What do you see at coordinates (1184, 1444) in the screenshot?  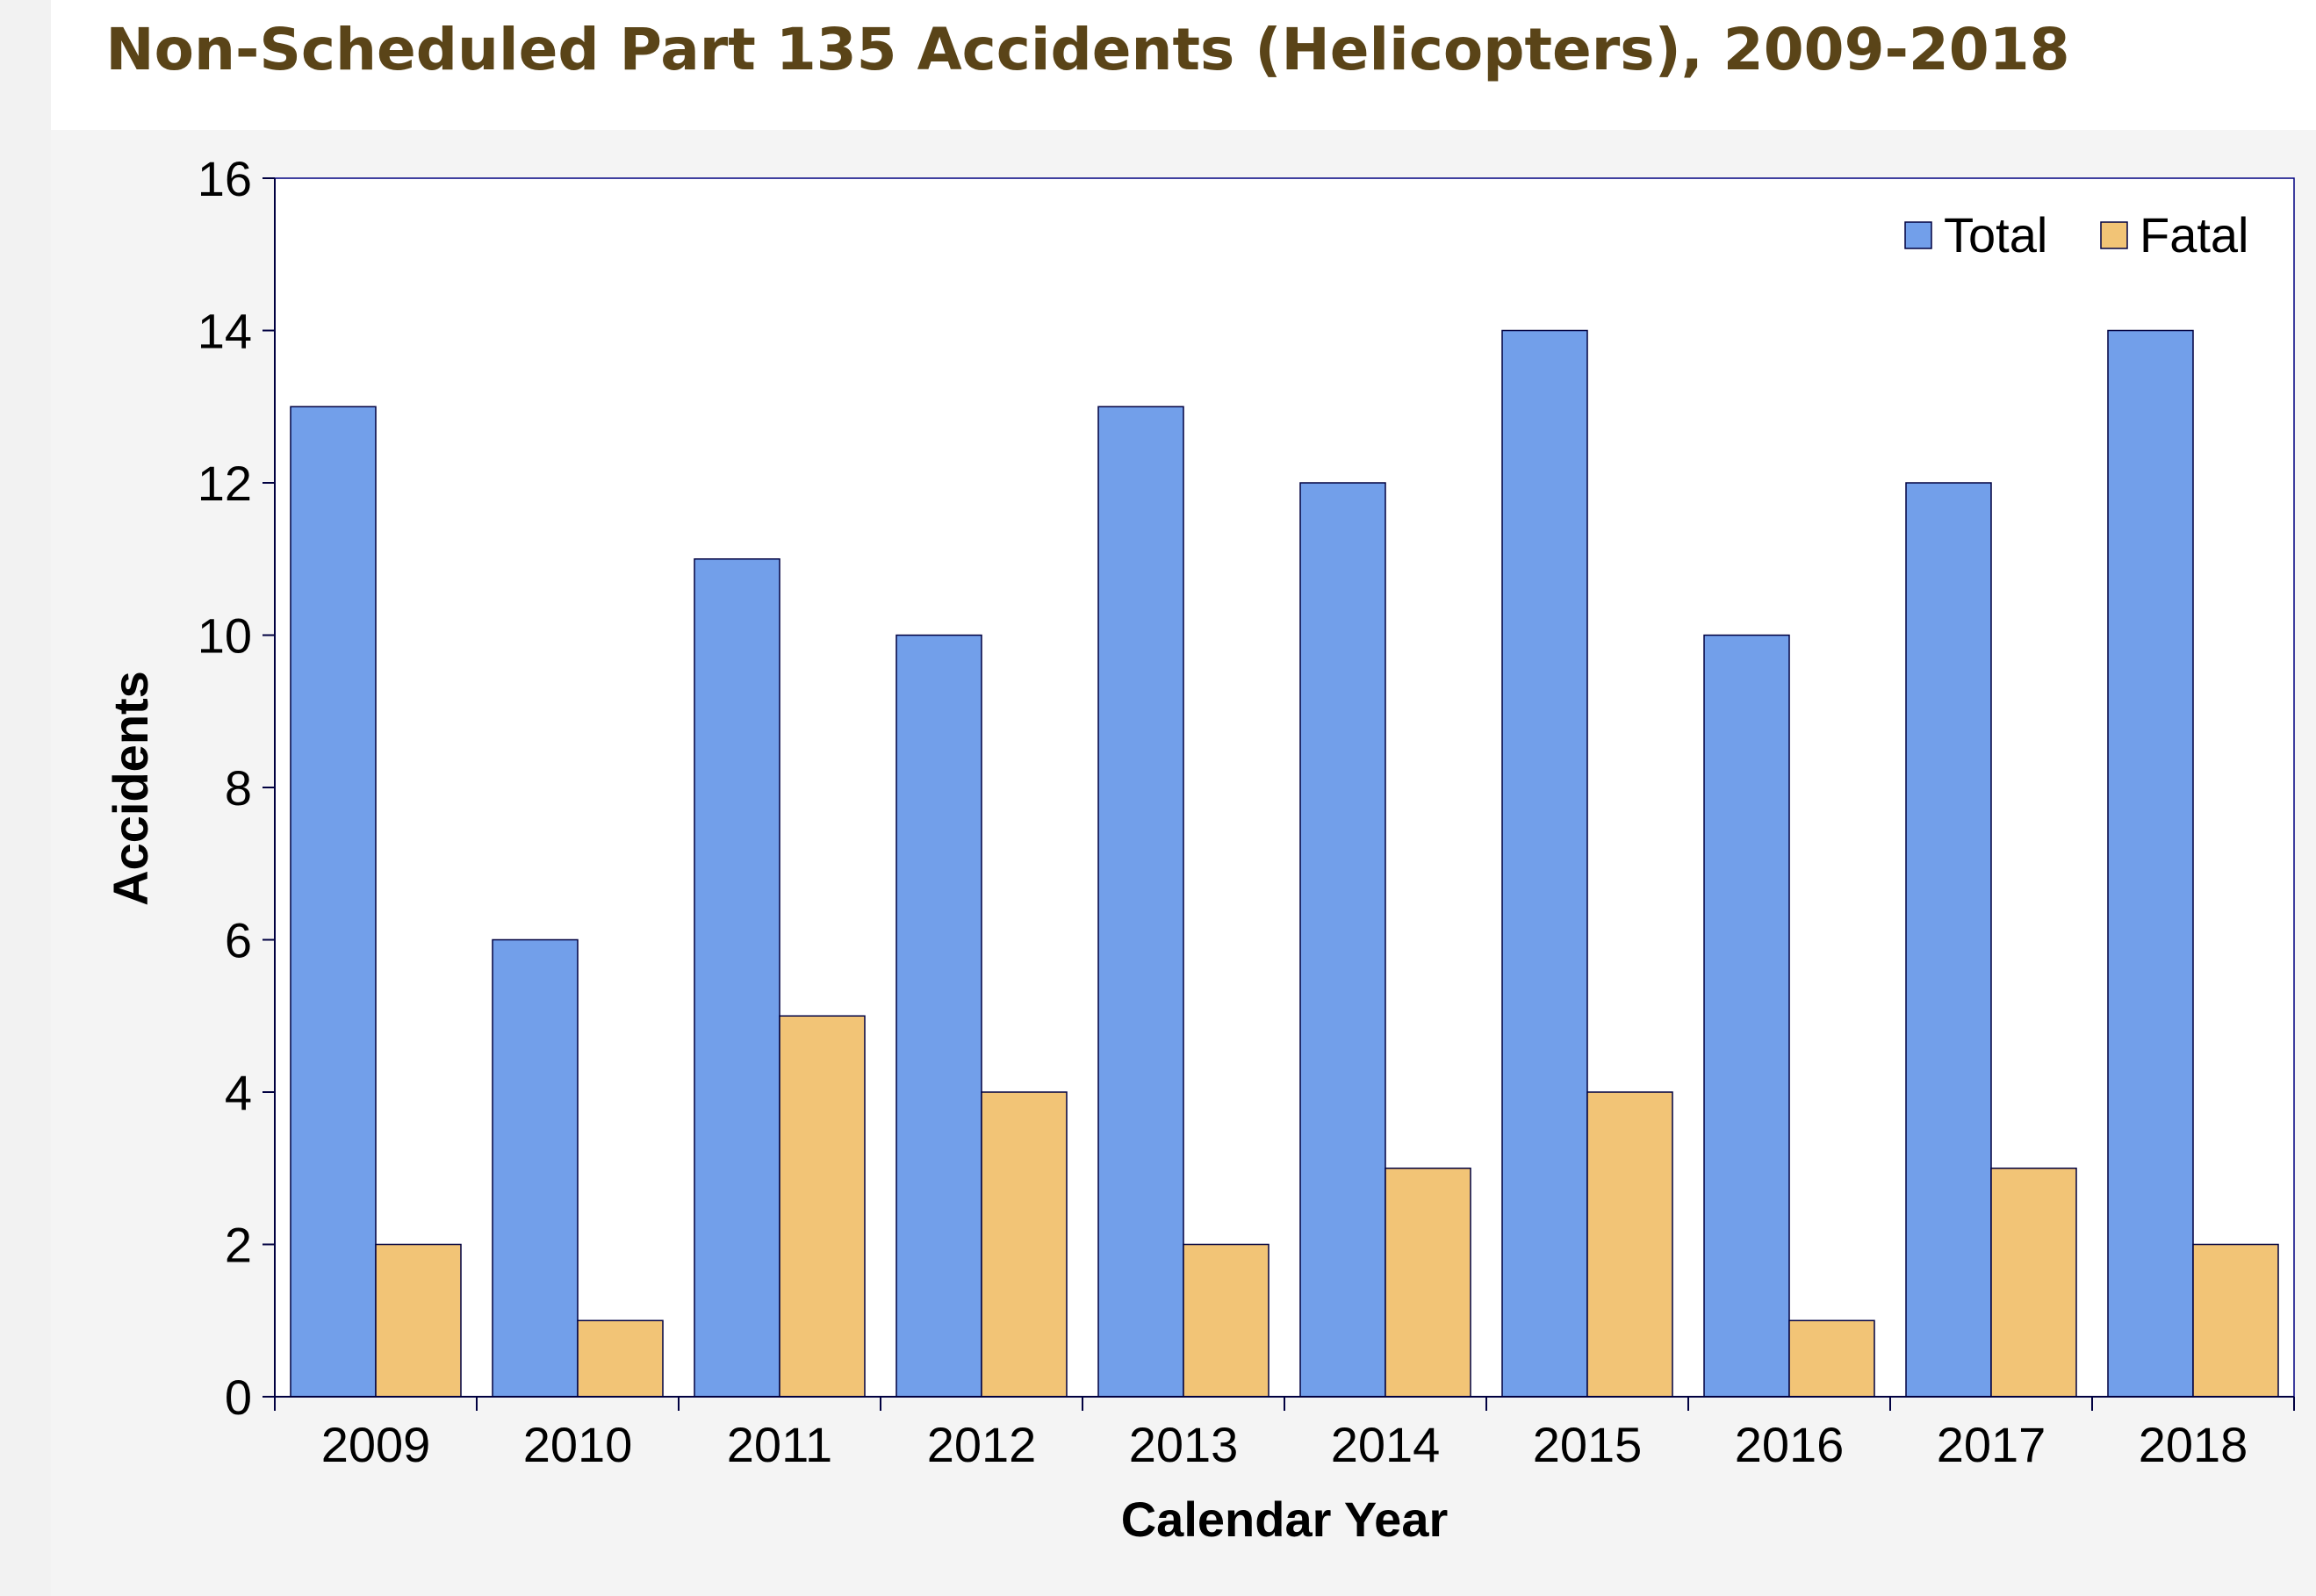 I see `x-tick-label: 2013` at bounding box center [1184, 1444].